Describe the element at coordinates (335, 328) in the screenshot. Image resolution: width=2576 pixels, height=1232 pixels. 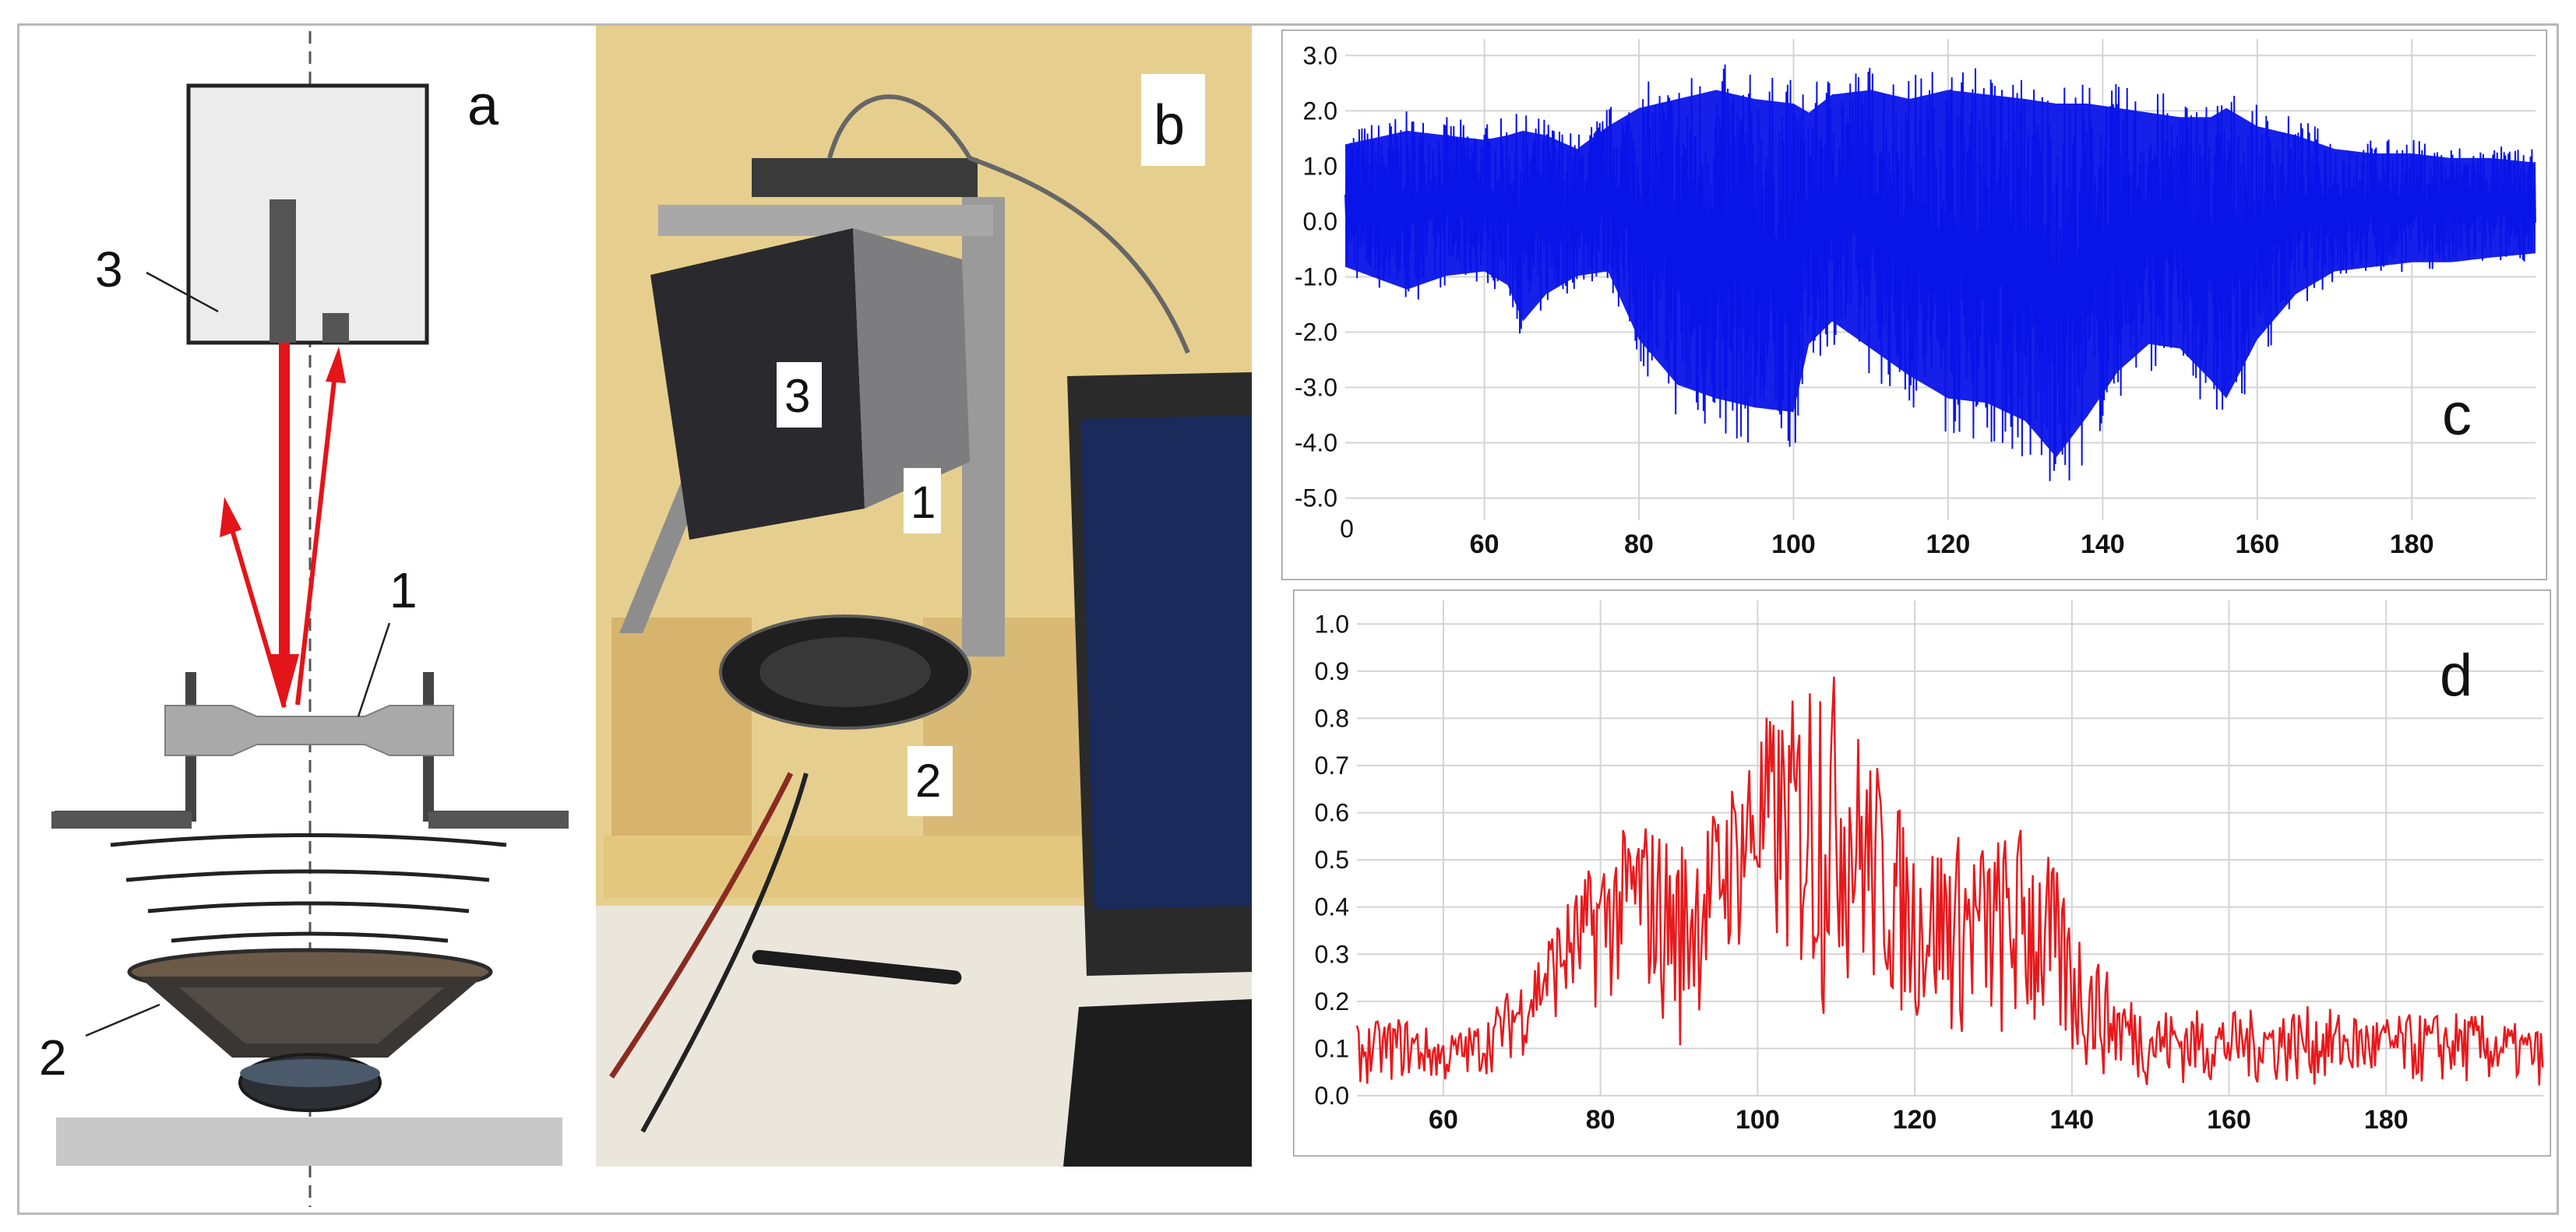
I see `sensor-detector-short` at that location.